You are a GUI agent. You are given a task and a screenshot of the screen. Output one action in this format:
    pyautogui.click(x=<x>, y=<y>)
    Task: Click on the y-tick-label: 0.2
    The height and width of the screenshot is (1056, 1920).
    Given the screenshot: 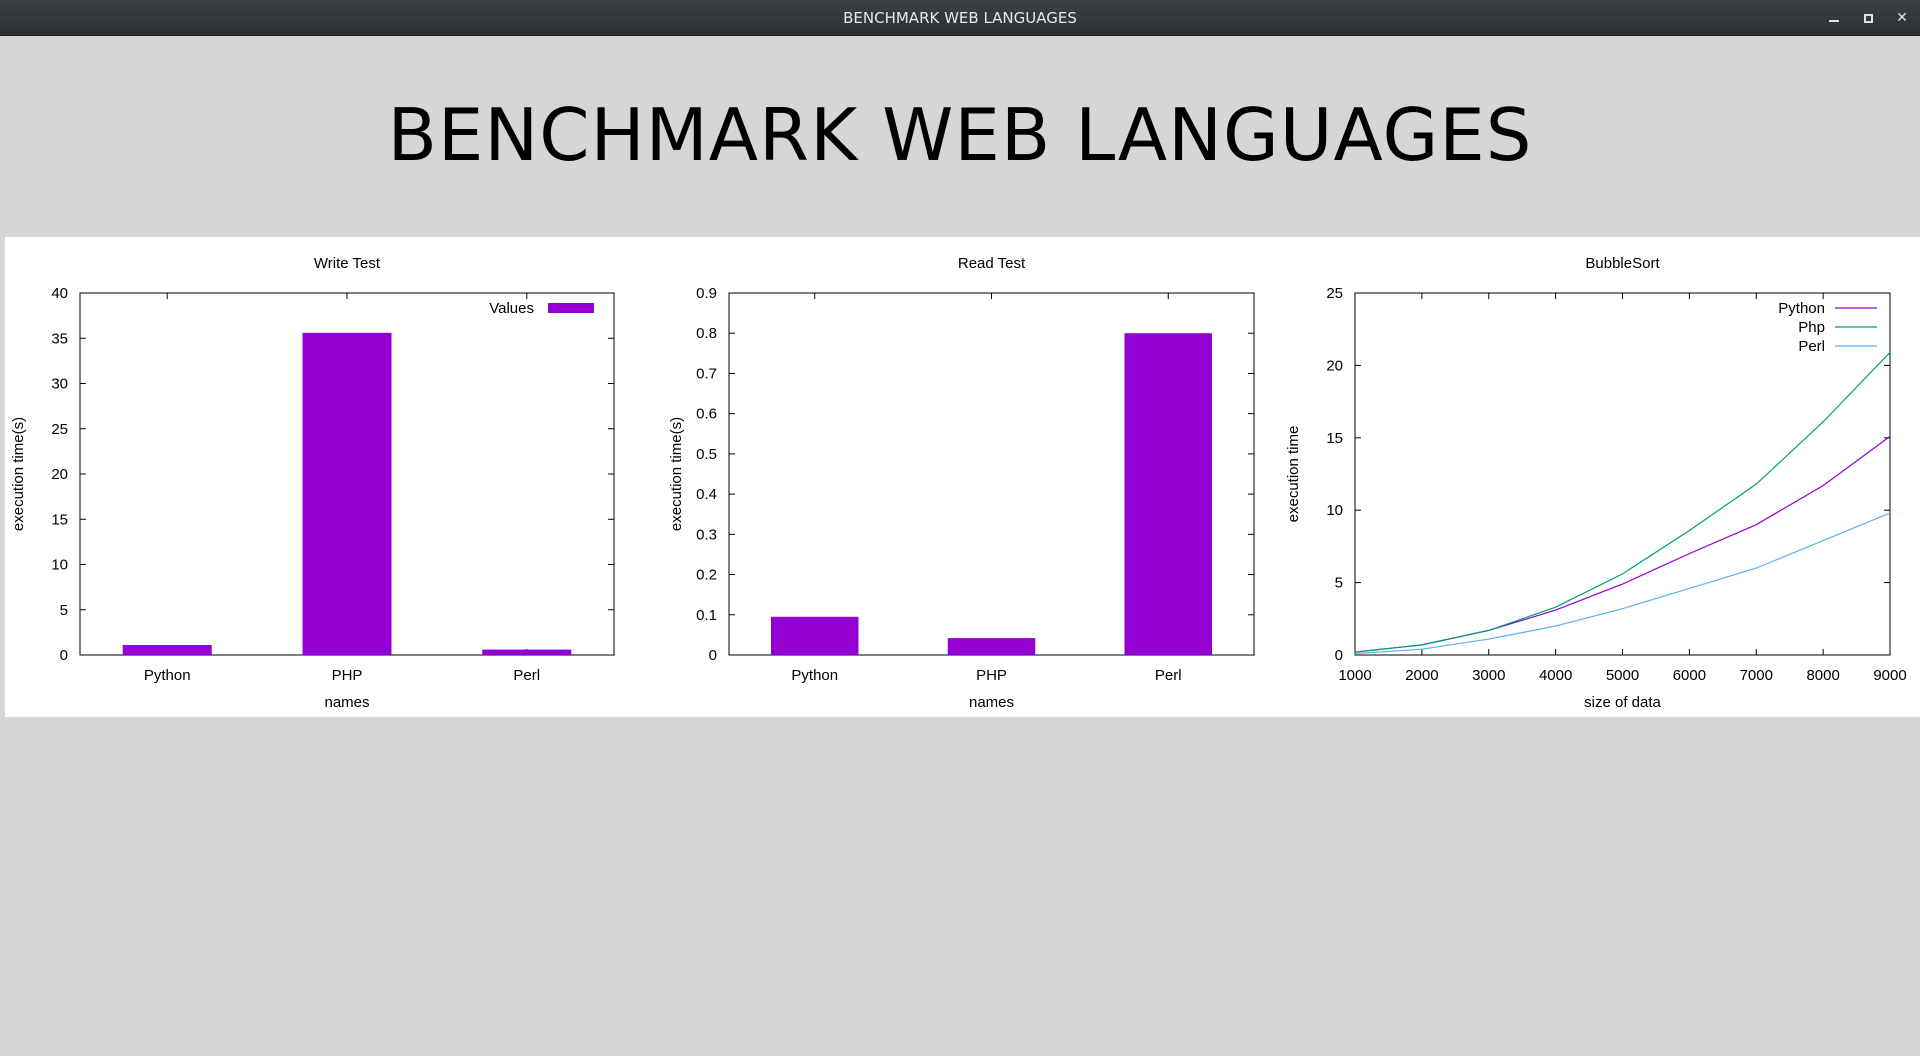 What is the action you would take?
    pyautogui.click(x=706, y=575)
    